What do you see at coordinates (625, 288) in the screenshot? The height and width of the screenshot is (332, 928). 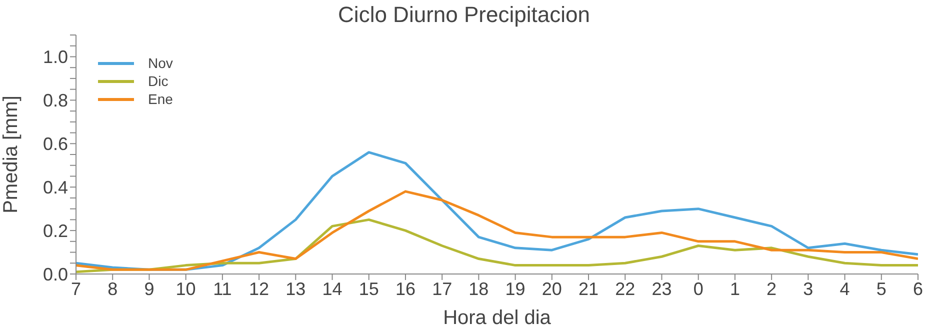 I see `x-tick-label: 22` at bounding box center [625, 288].